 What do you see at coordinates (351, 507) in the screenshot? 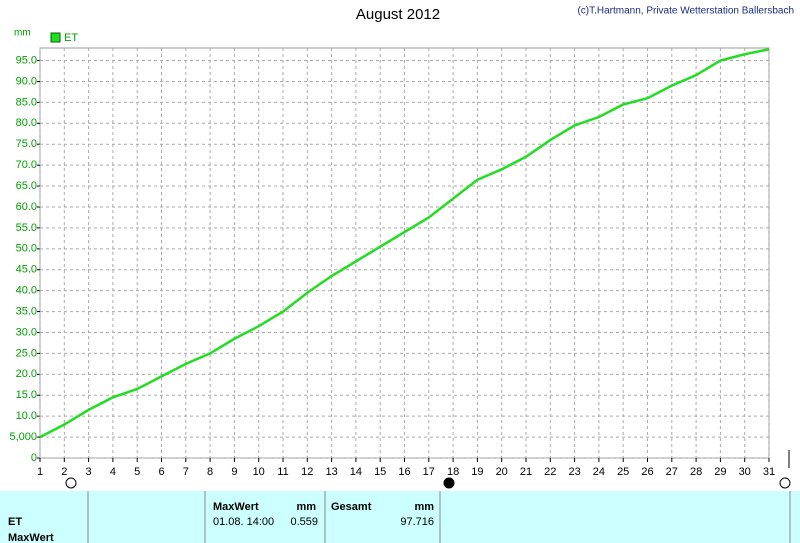
I see `column-header: Gesamt` at bounding box center [351, 507].